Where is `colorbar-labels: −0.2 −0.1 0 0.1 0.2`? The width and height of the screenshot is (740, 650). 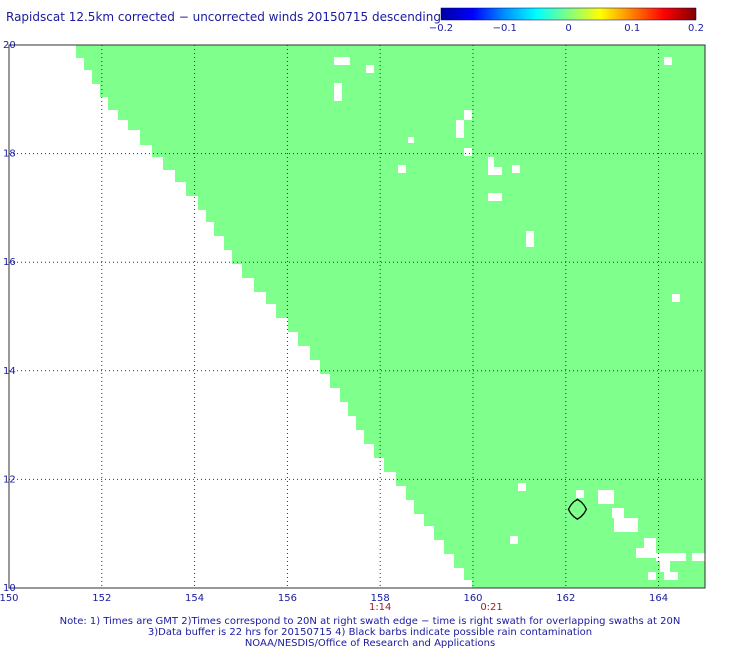
colorbar-labels: −0.2 −0.1 0 0.1 0.2 is located at coordinates (566, 28).